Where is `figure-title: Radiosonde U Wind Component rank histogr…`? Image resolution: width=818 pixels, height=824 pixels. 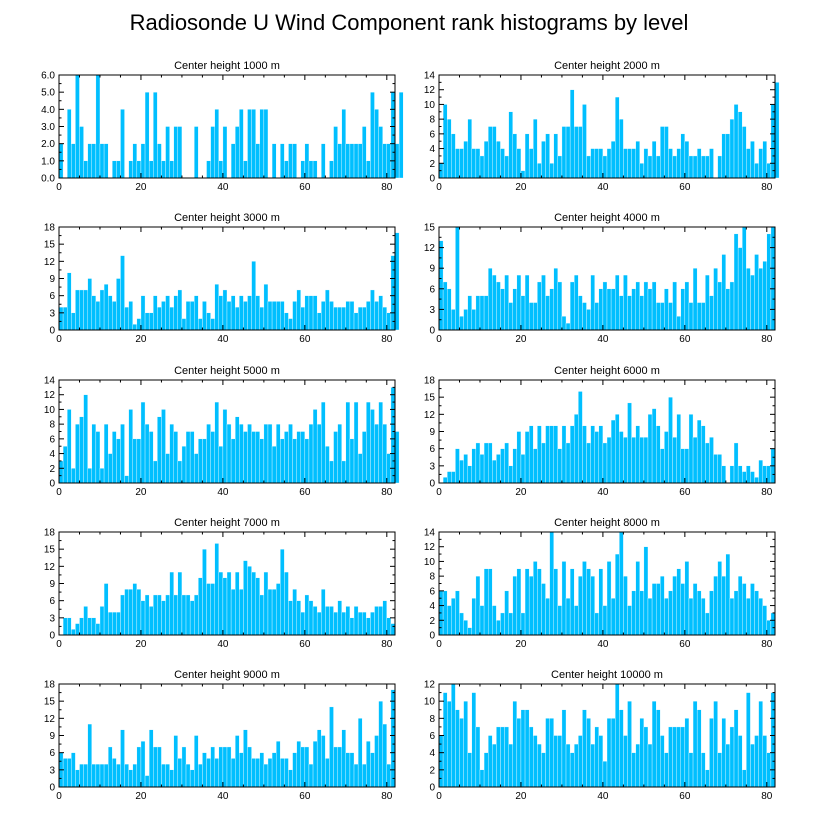
figure-title: Radiosonde U Wind Component rank histogr… is located at coordinates (409, 22).